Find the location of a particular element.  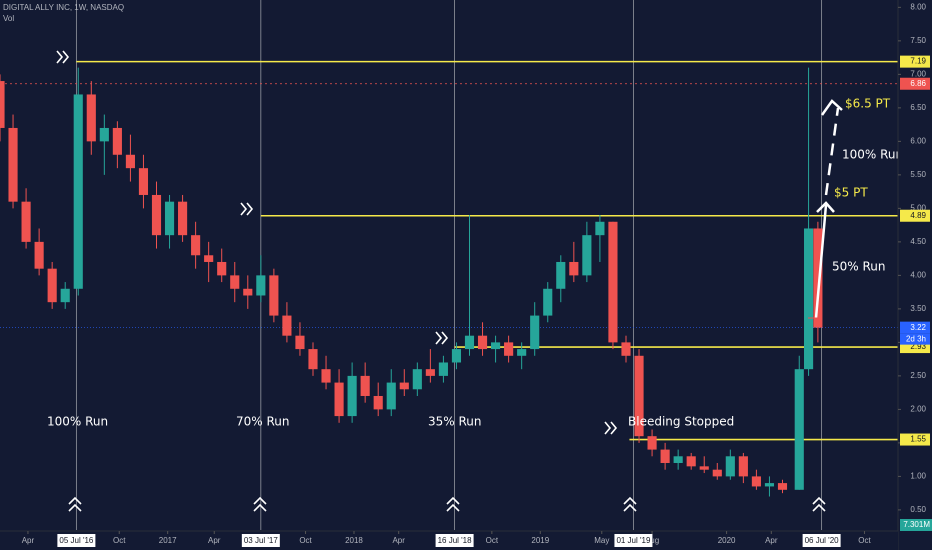

countdown-box is located at coordinates (915, 339).